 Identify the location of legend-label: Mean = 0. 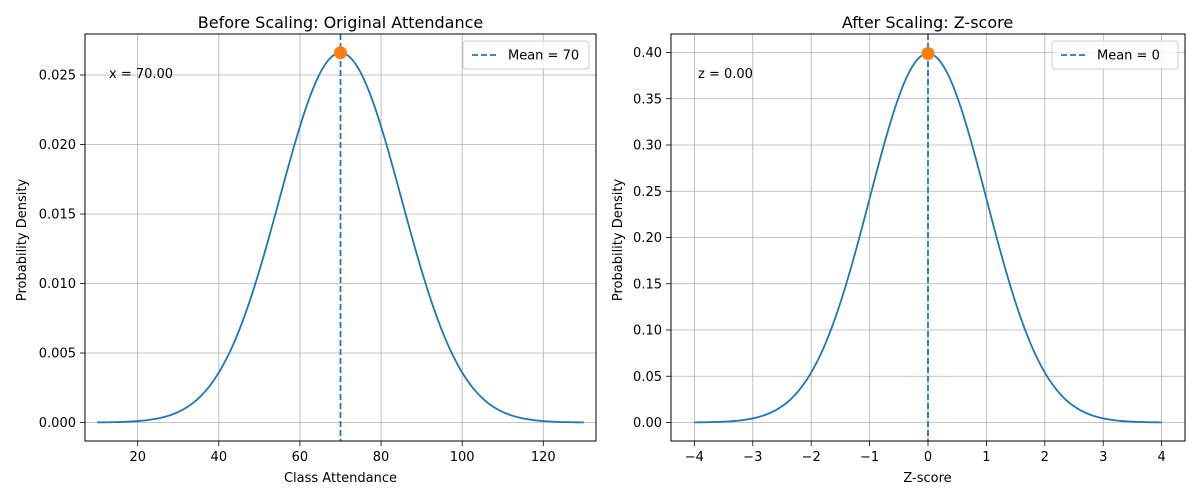
(1128, 56).